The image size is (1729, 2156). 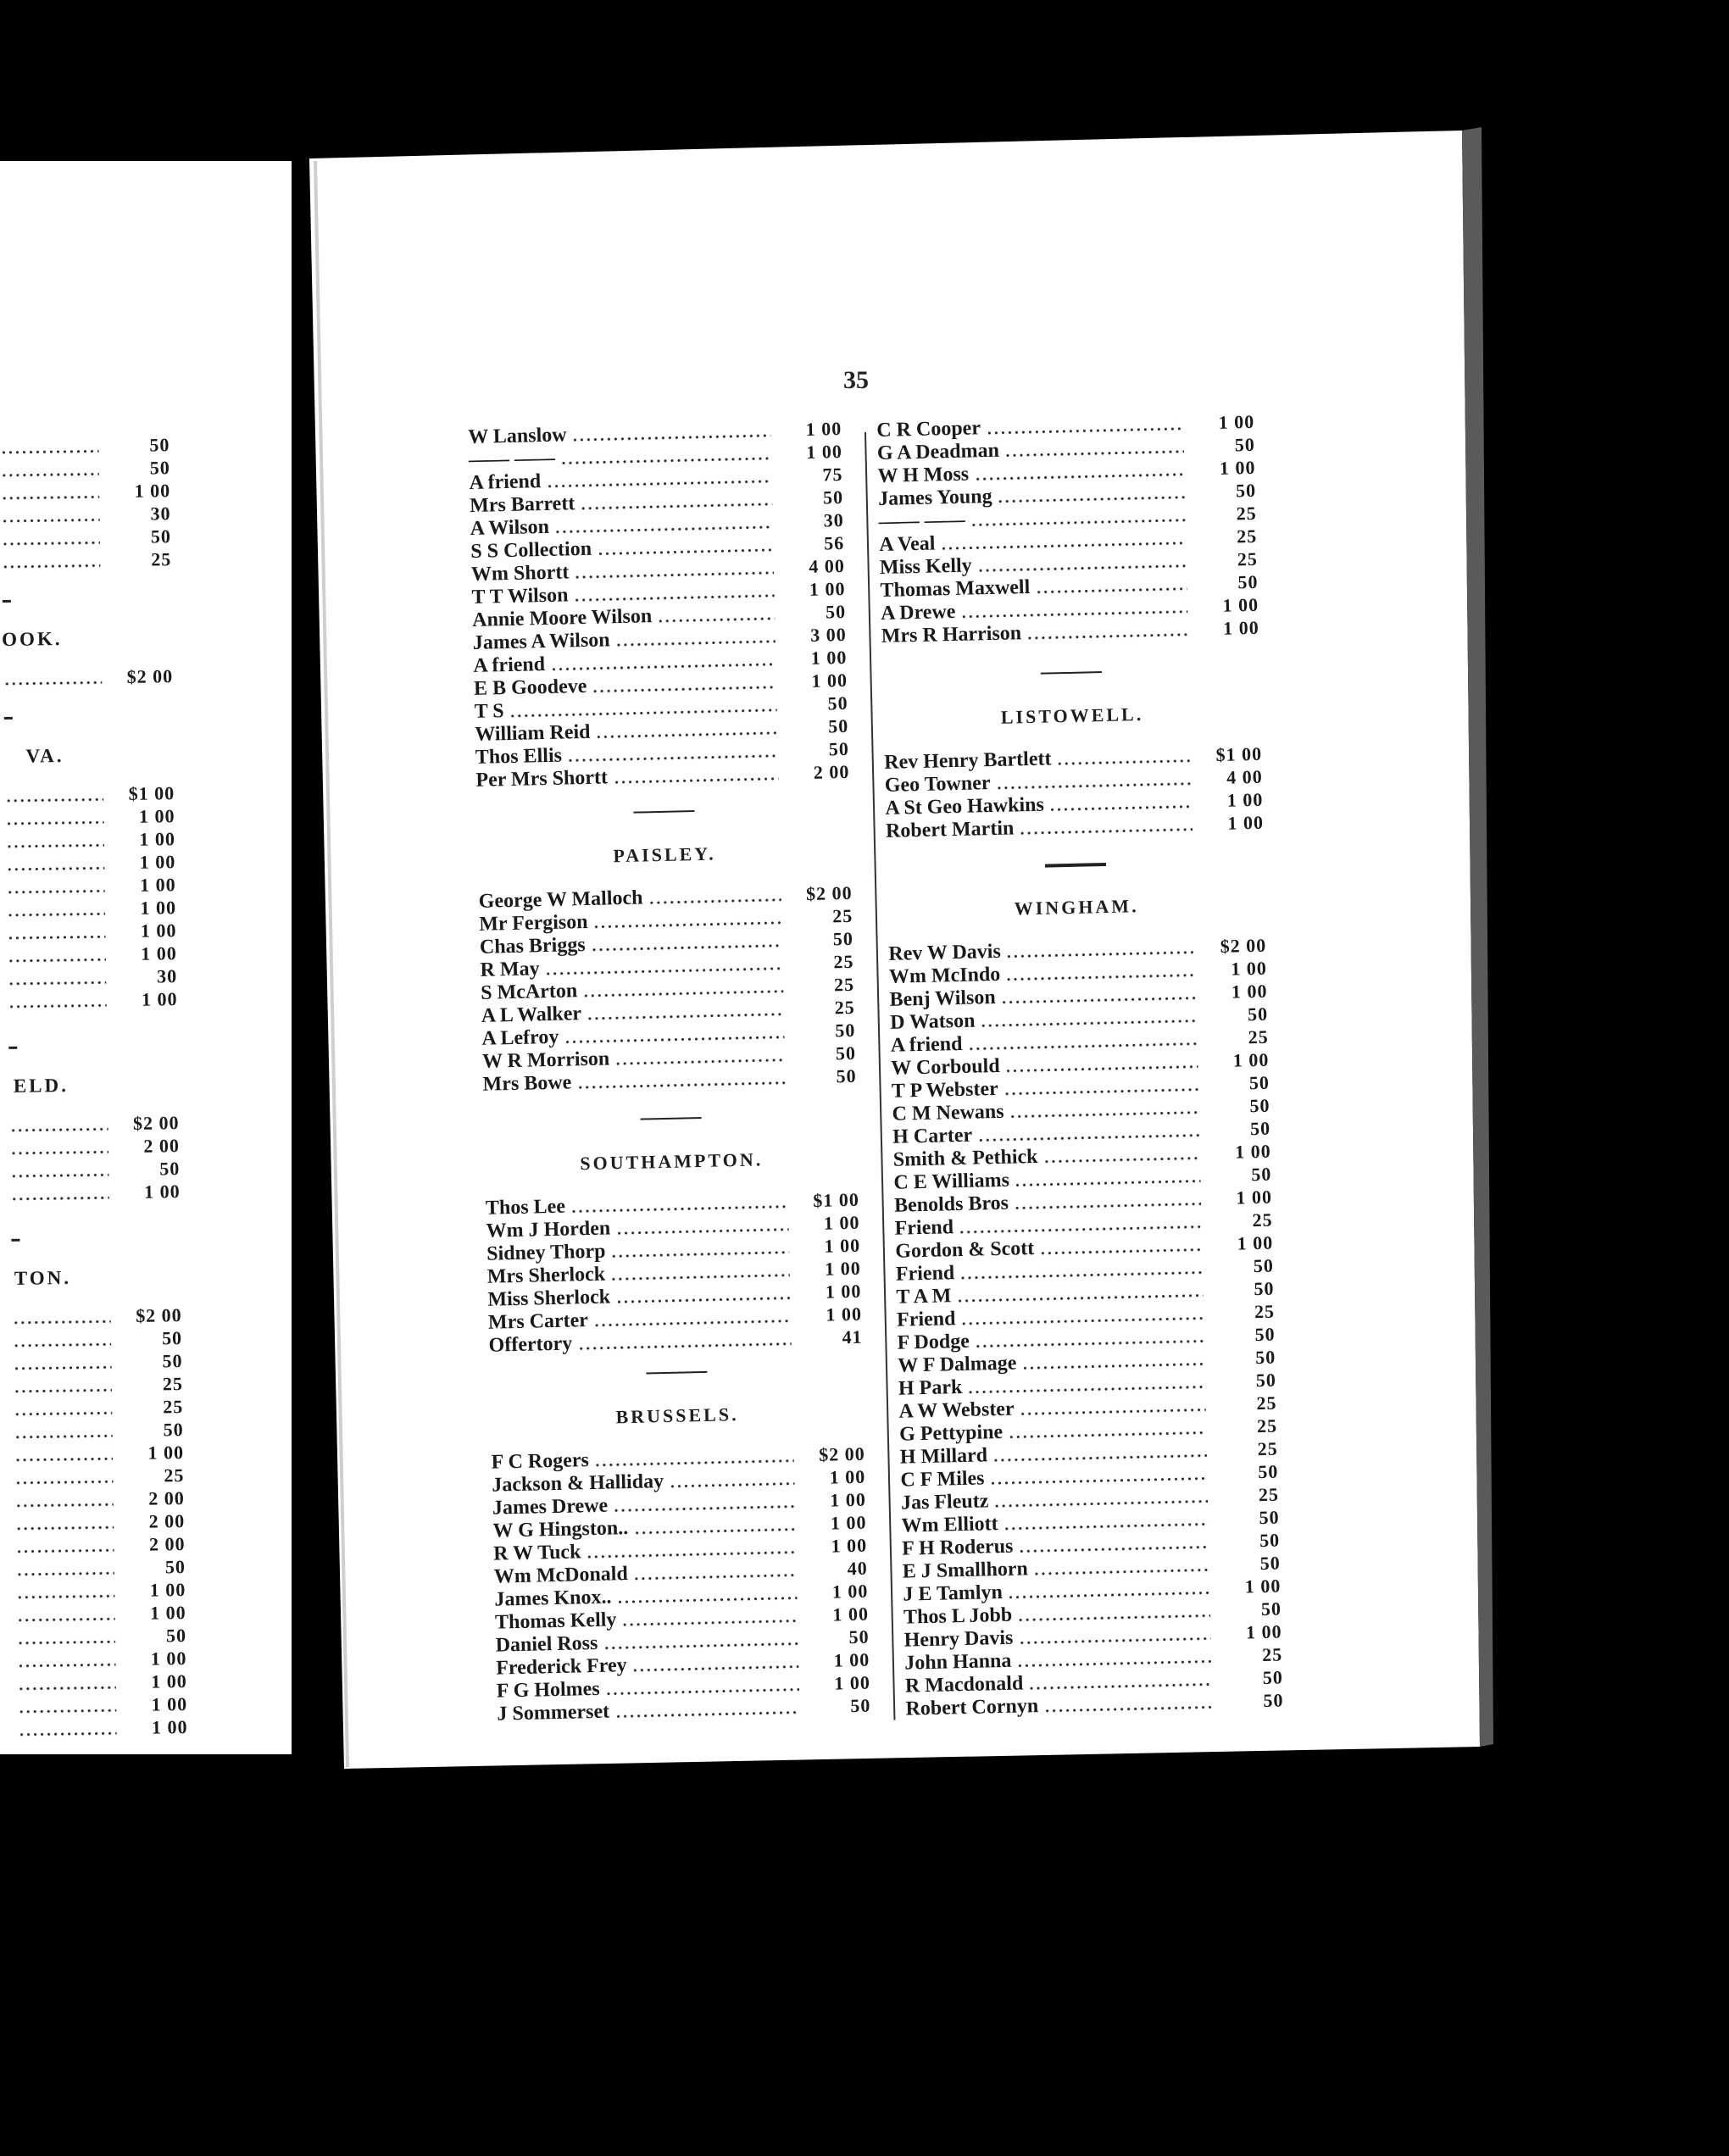 I want to click on subscriber-name: Frederick Frey, so click(x=561, y=1667).